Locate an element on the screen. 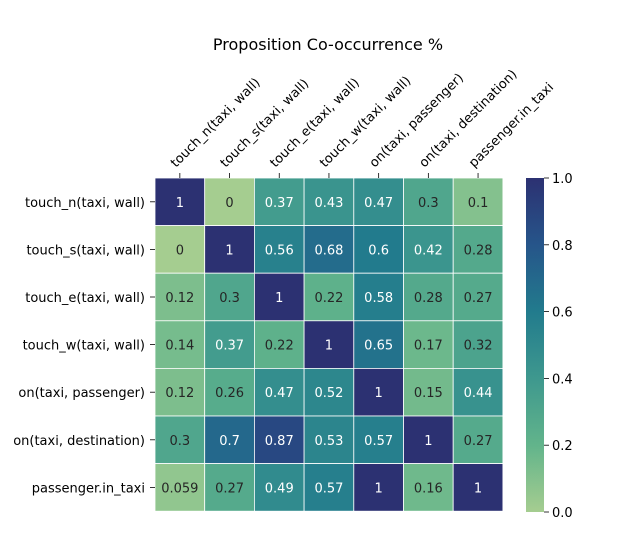 The height and width of the screenshot is (533, 623). cell-value-label: 0.87 is located at coordinates (279, 441).